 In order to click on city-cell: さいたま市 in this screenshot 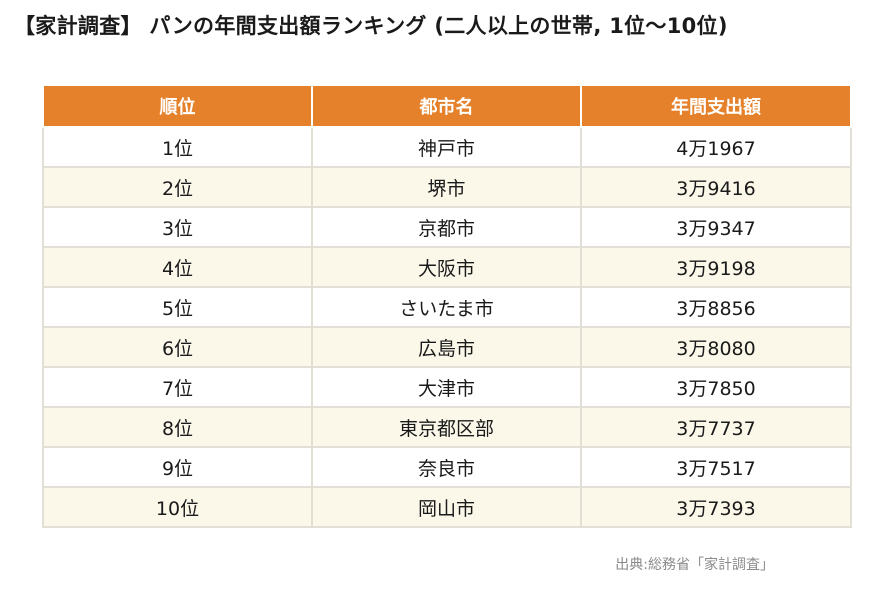, I will do `click(446, 307)`.